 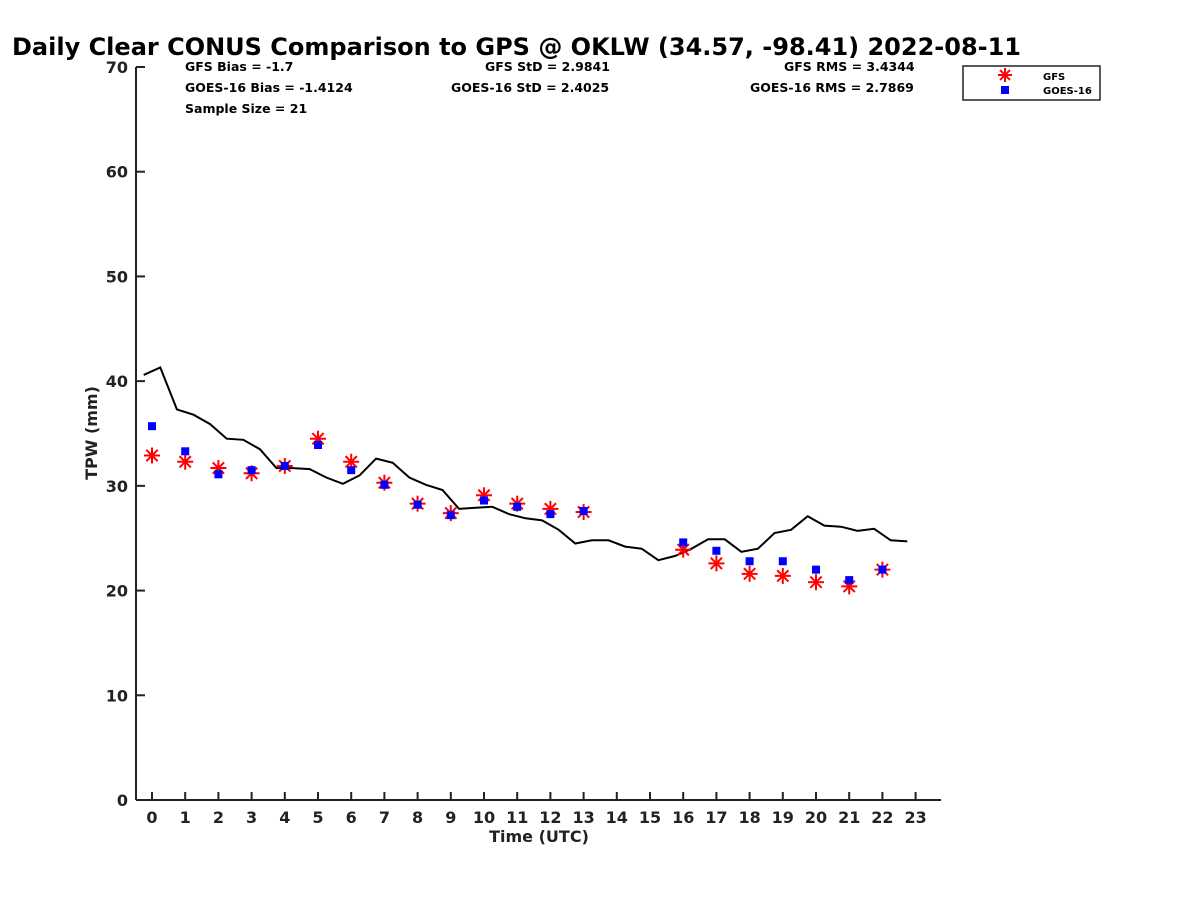 I want to click on gfs-rms-label: GFS RMS = 3.4344, so click(x=849, y=66).